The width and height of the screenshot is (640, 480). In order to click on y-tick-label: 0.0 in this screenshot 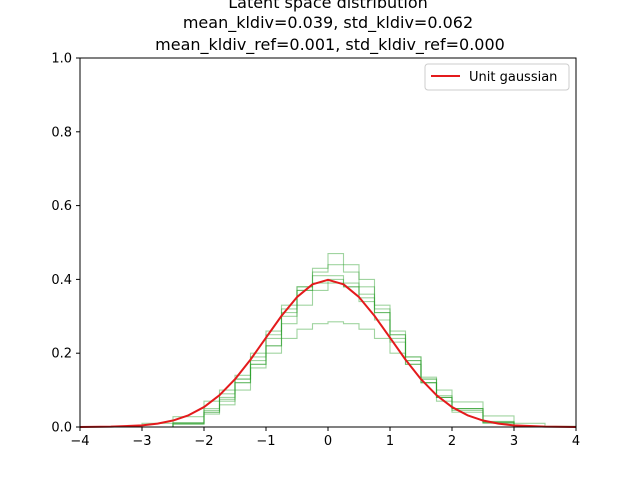, I will do `click(61, 428)`.